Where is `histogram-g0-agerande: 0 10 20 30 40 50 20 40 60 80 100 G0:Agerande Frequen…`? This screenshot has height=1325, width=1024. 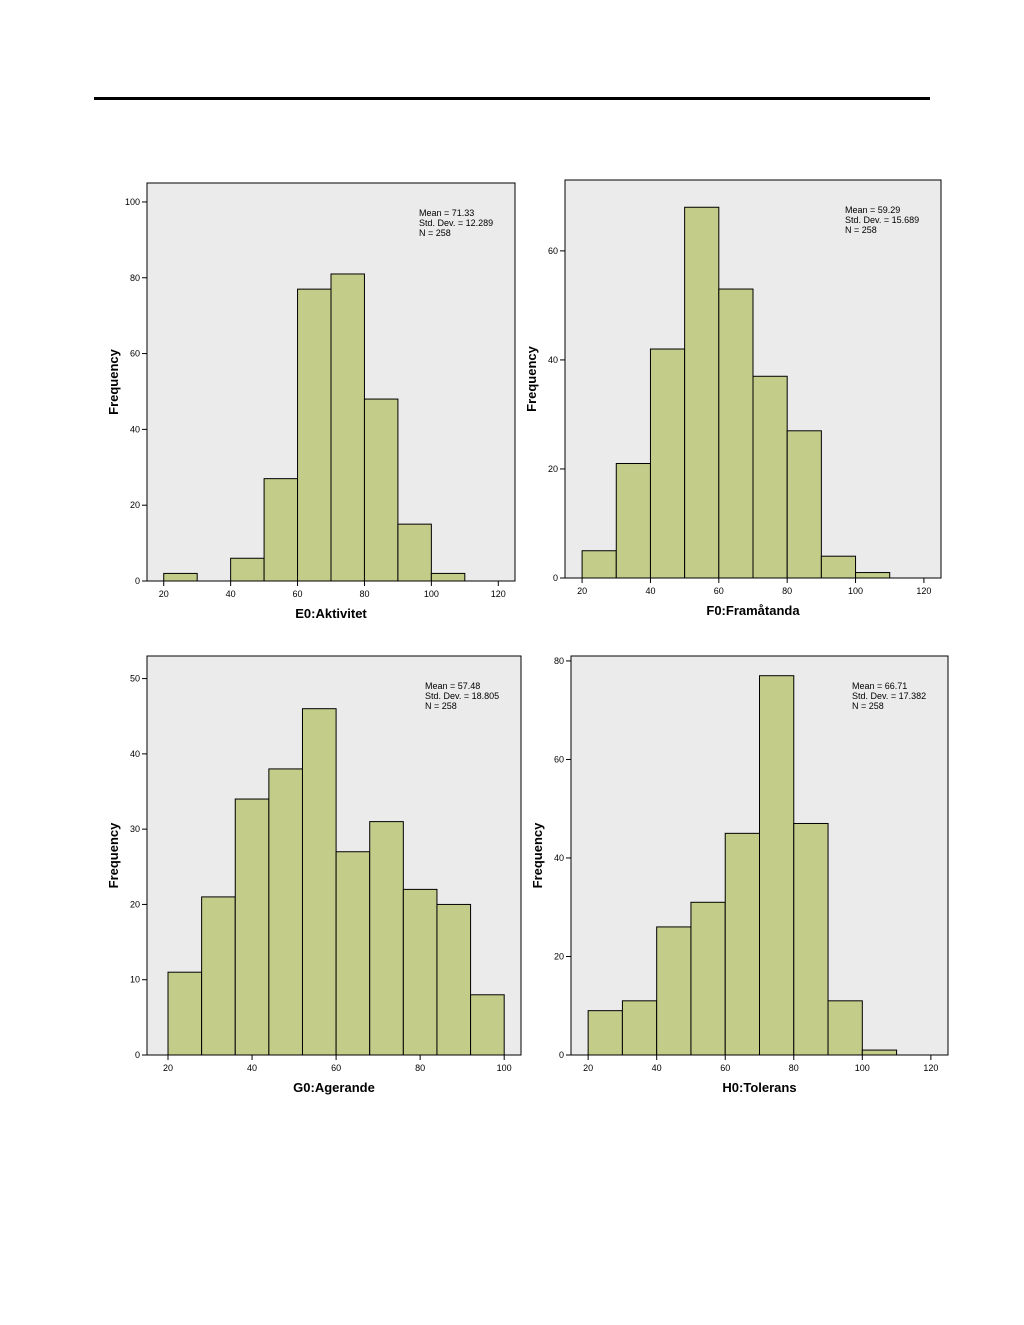
histogram-g0-agerande: 0 10 20 30 40 50 20 40 60 80 100 G0:Agerande Frequen… is located at coordinates (314, 875).